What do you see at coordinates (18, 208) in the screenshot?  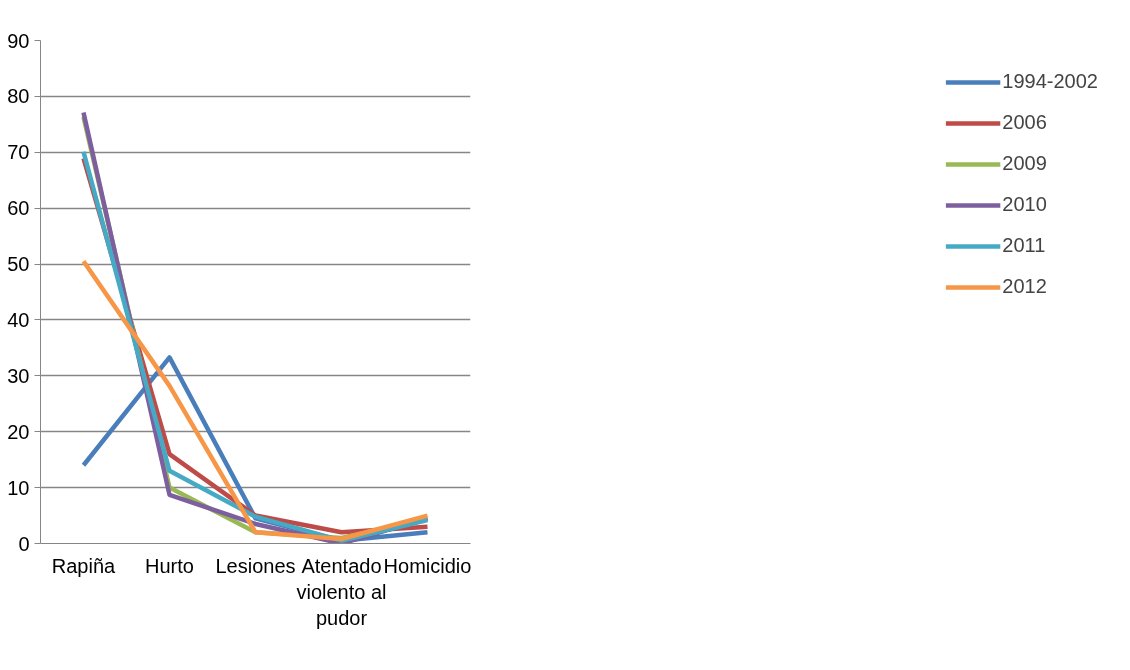 I see `y-tick-label: 60` at bounding box center [18, 208].